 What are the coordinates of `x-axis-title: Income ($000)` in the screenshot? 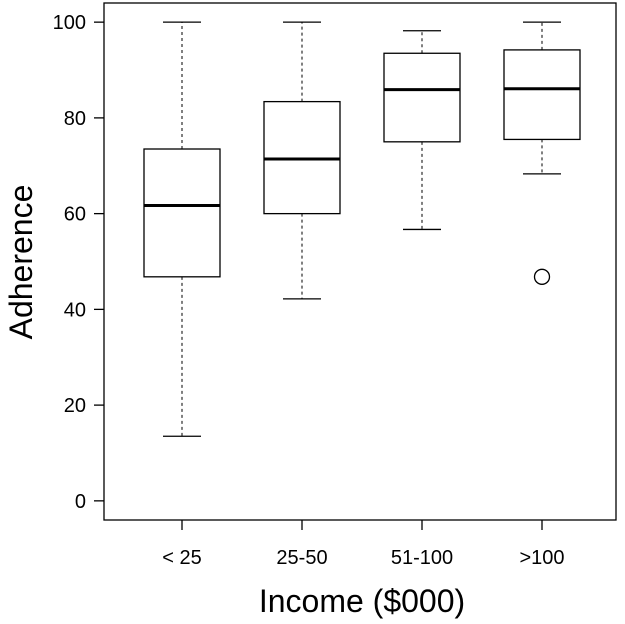 It's located at (362, 601).